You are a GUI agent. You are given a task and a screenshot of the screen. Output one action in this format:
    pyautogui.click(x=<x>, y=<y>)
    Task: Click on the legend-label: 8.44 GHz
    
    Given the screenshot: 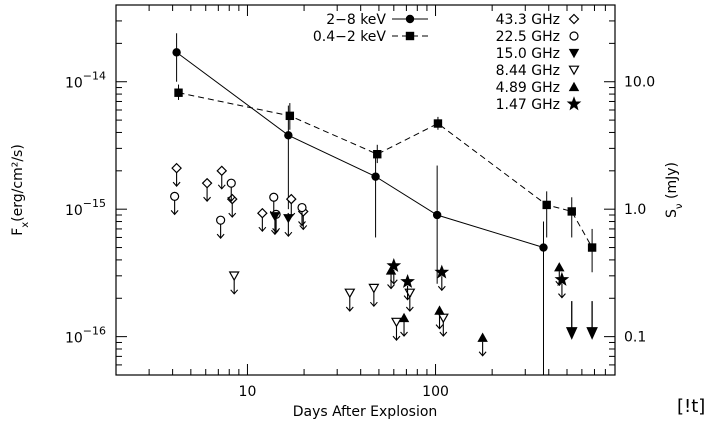 What is the action you would take?
    pyautogui.click(x=528, y=71)
    